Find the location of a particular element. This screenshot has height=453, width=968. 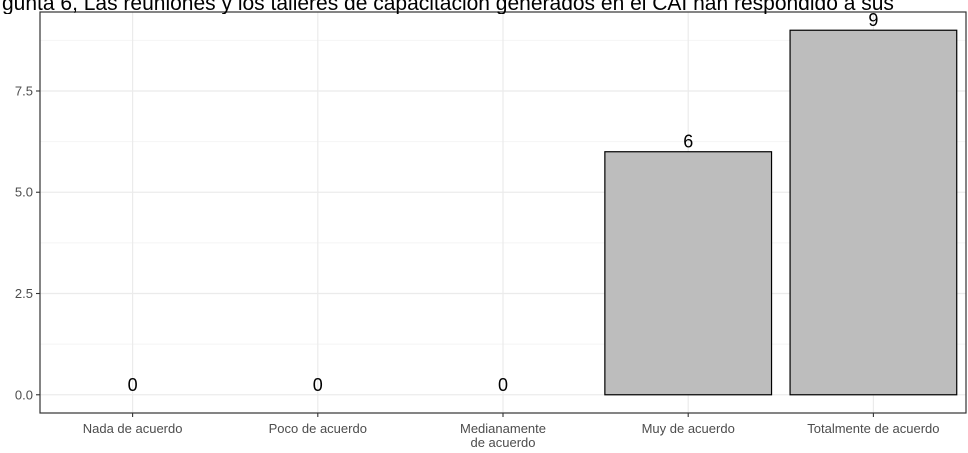

x-tick-label-line: de acuerdo is located at coordinates (502, 442).